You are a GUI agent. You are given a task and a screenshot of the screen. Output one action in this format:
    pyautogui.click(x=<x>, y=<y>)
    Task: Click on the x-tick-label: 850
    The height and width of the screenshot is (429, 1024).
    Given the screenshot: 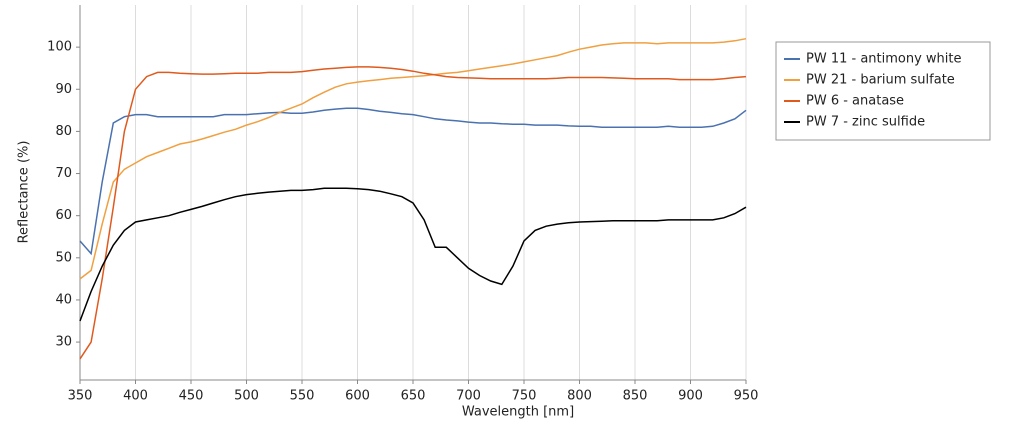 What is the action you would take?
    pyautogui.click(x=635, y=396)
    